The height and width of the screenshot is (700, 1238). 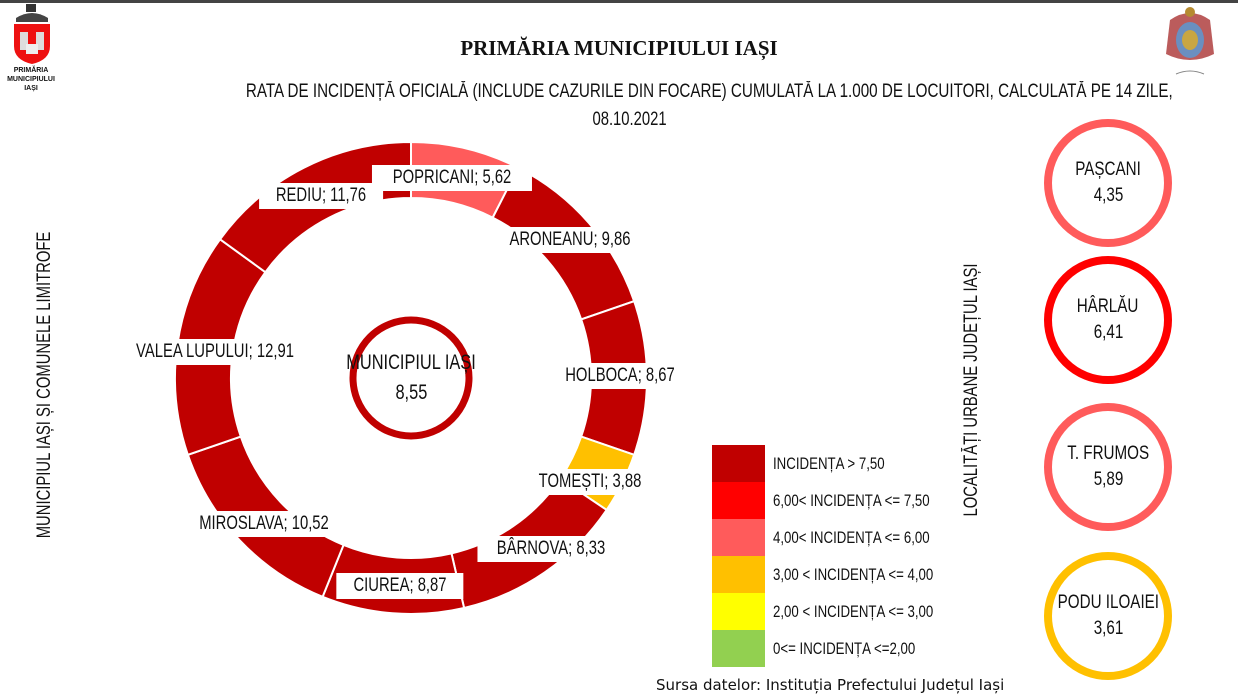 What do you see at coordinates (1108, 332) in the screenshot?
I see `town-value: 6,41` at bounding box center [1108, 332].